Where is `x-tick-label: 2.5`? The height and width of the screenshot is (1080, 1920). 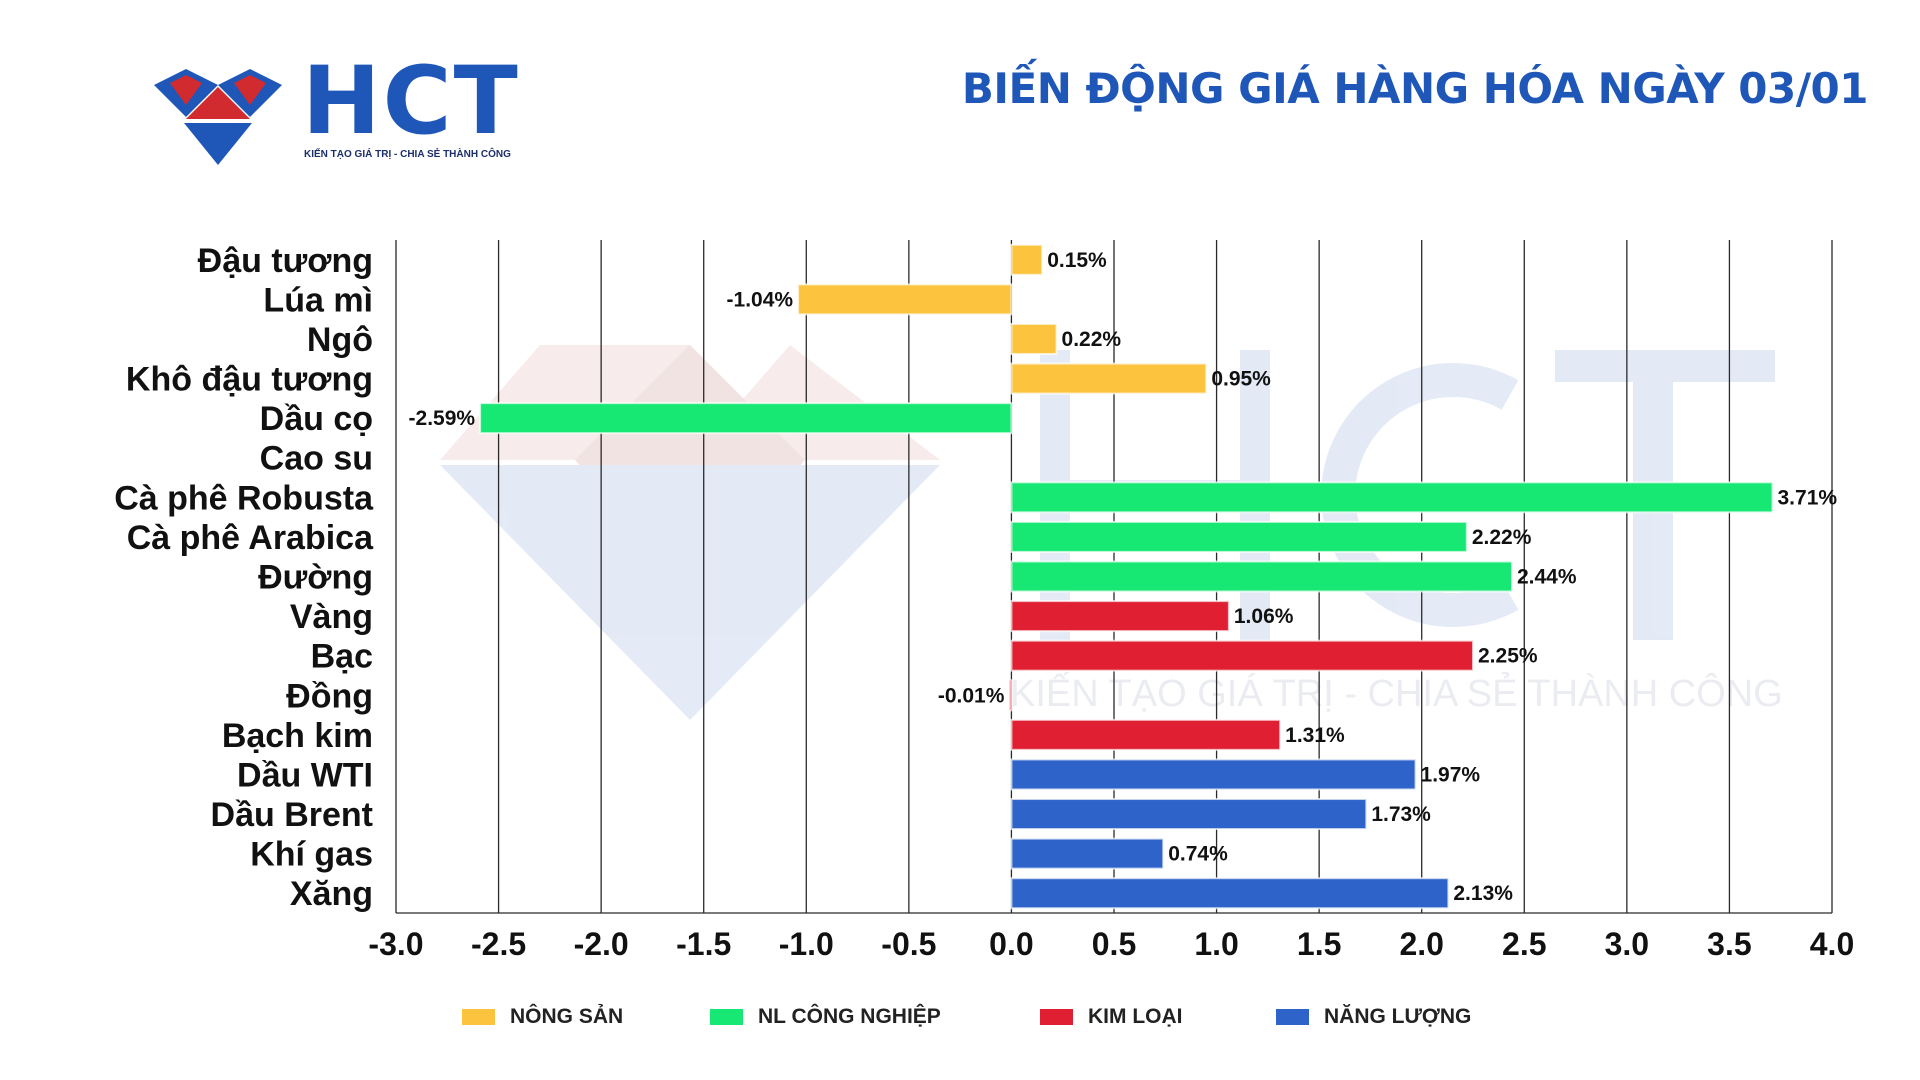 x-tick-label: 2.5 is located at coordinates (1524, 944).